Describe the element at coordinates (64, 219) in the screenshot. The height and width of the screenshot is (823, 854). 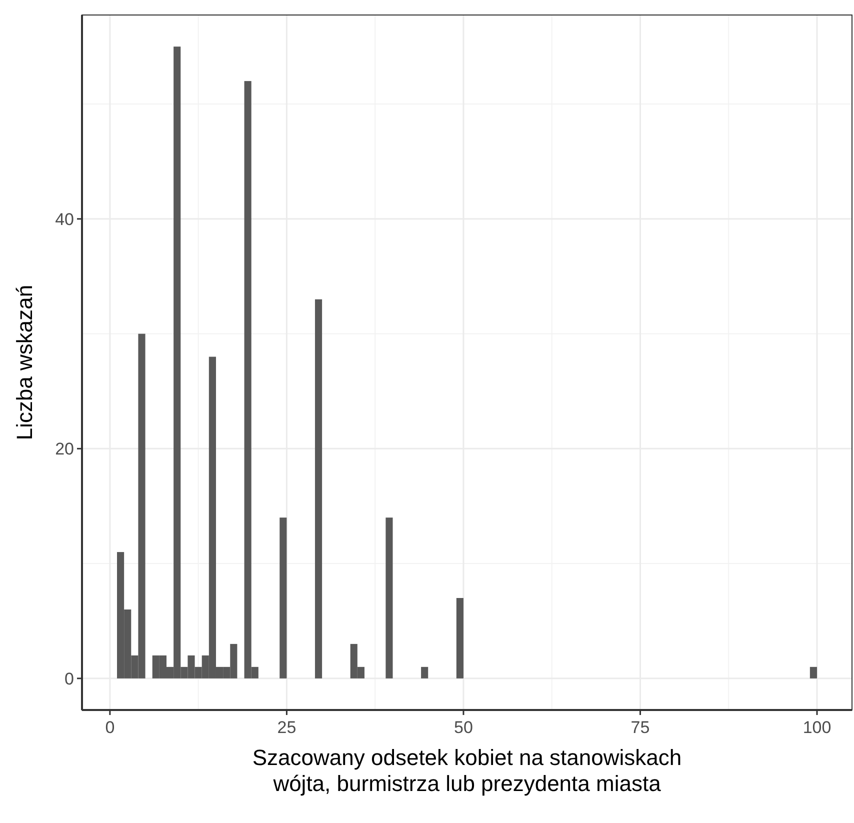
I see `y-tick-label: 40` at that location.